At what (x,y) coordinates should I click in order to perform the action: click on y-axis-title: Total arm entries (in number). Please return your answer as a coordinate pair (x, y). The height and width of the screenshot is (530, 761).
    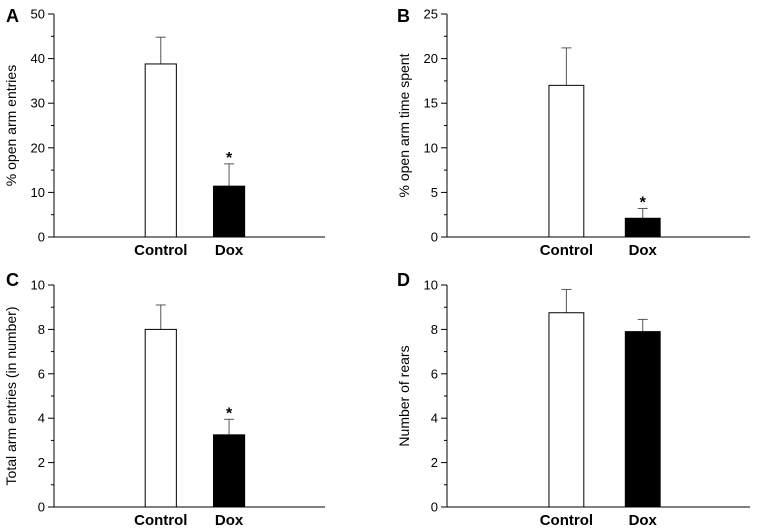
    Looking at the image, I should click on (11, 396).